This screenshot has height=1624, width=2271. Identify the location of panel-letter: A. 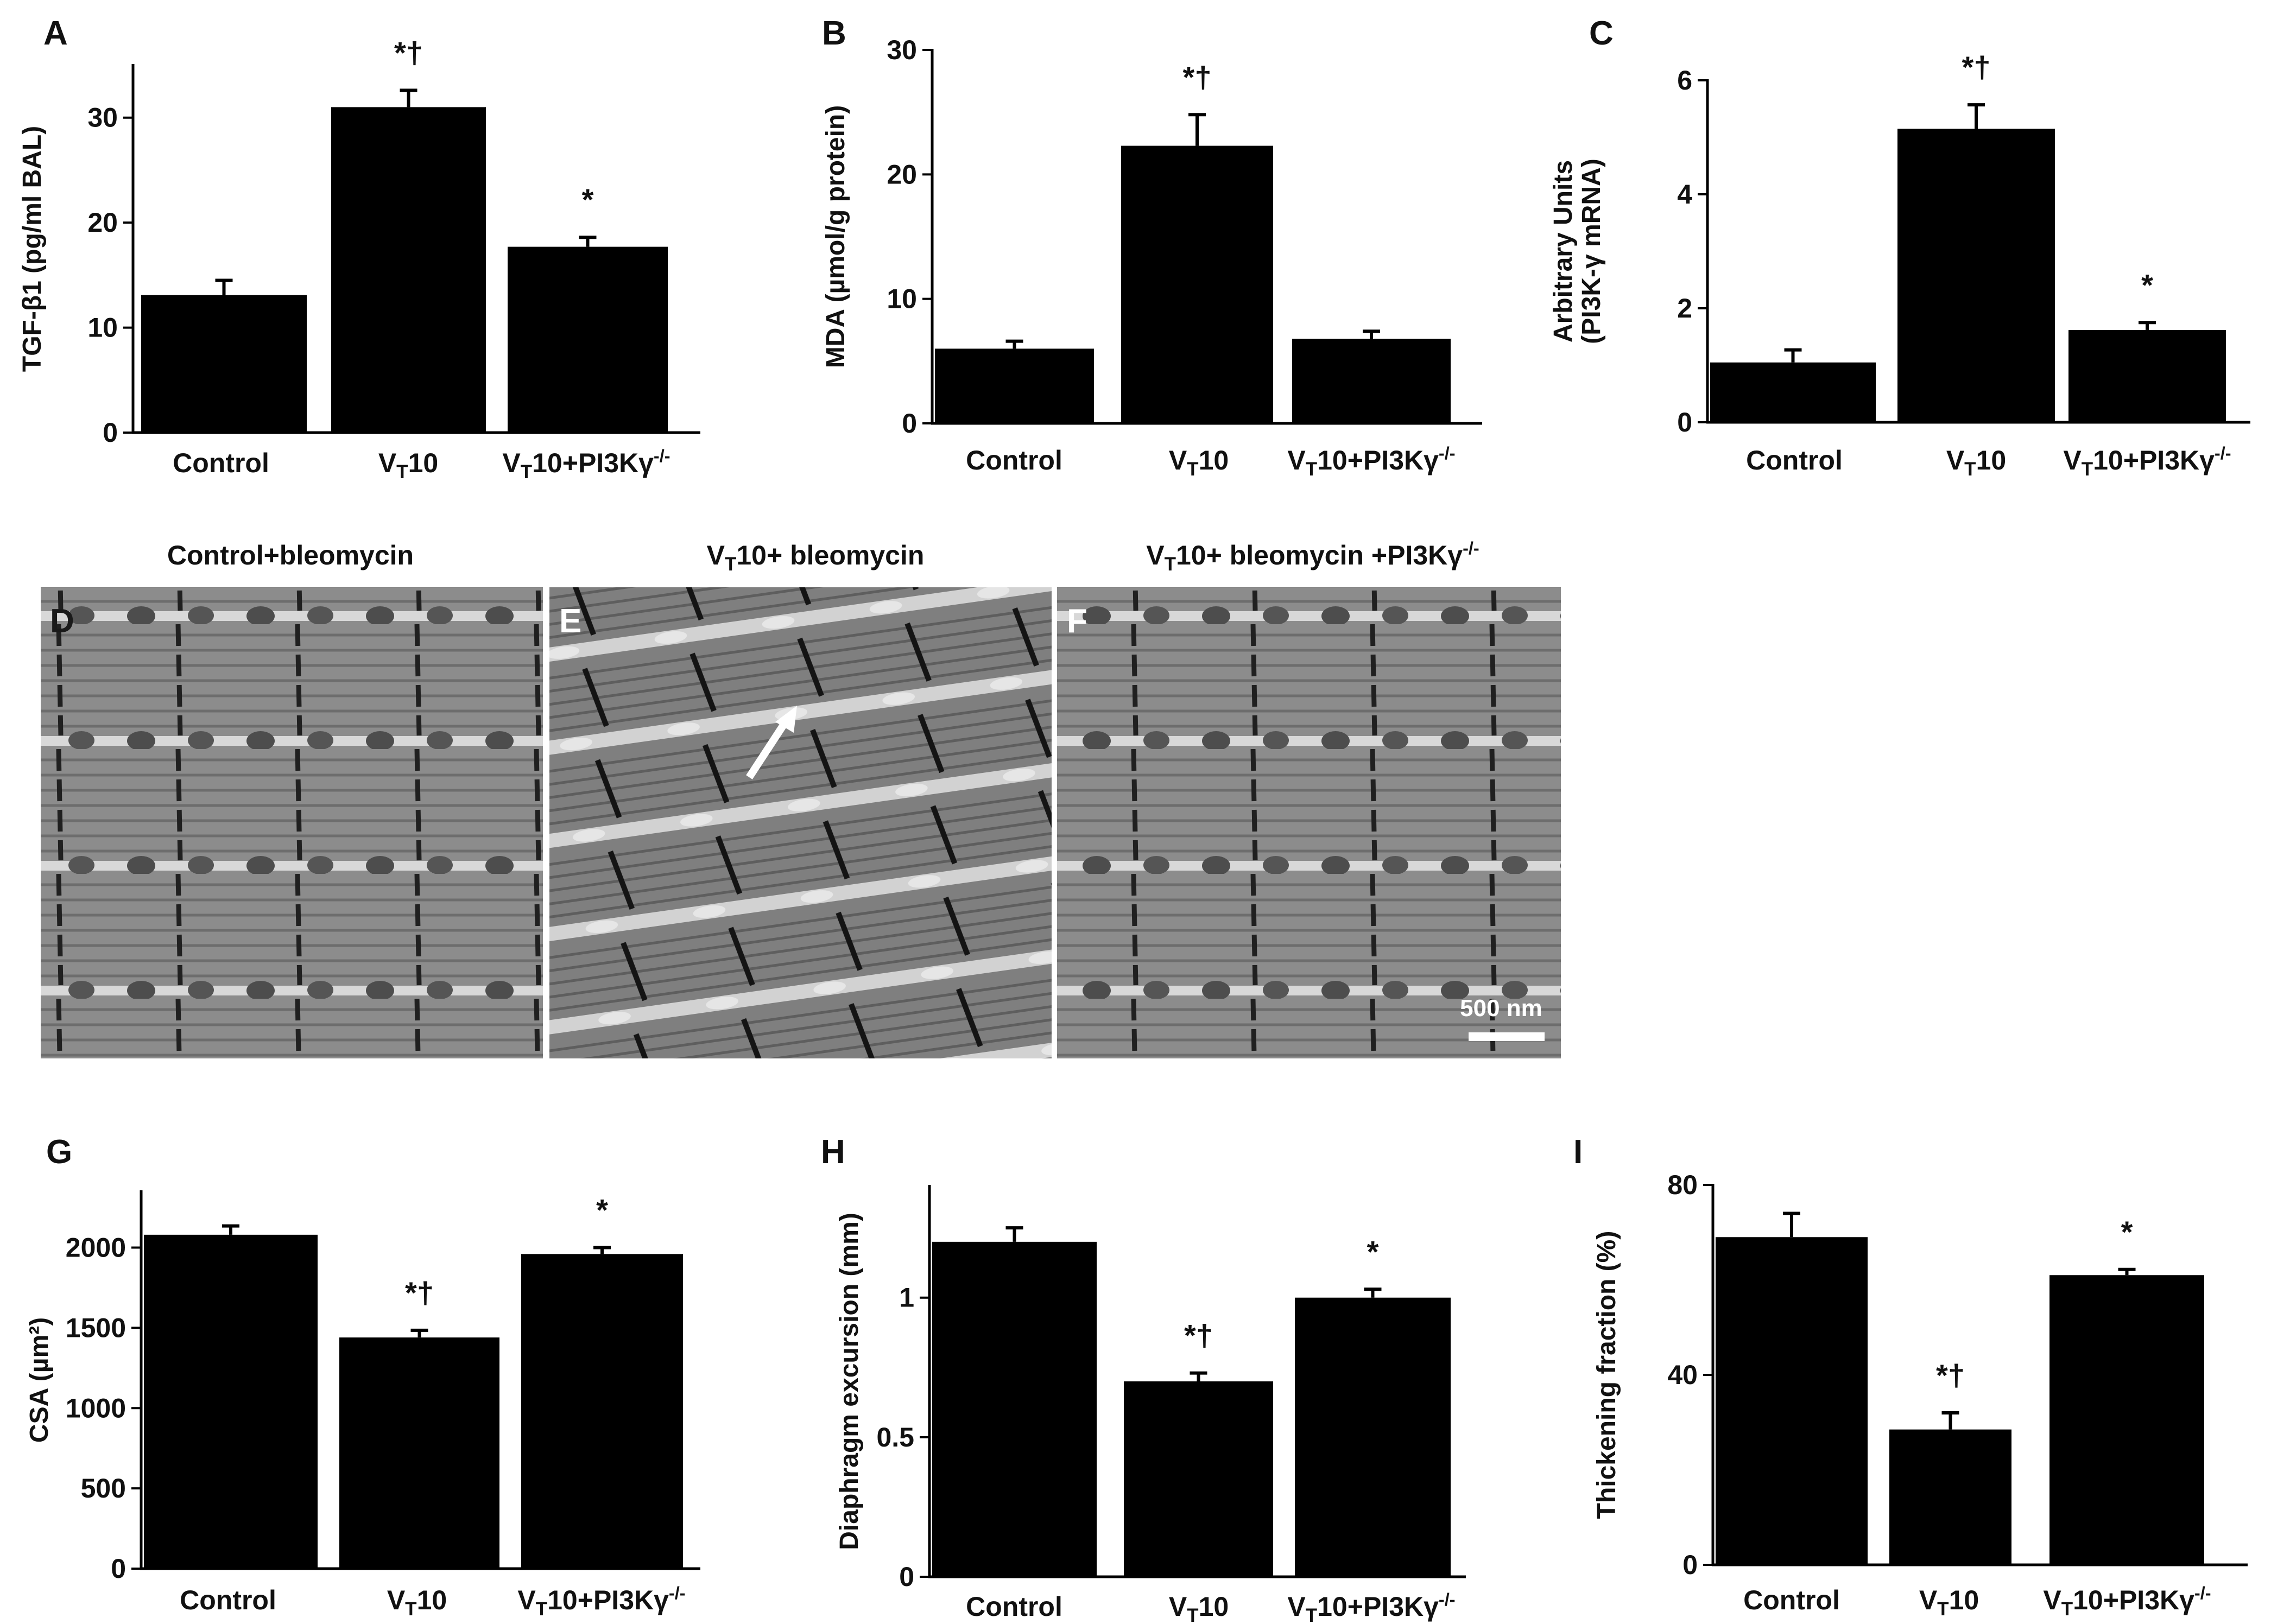
(55, 33).